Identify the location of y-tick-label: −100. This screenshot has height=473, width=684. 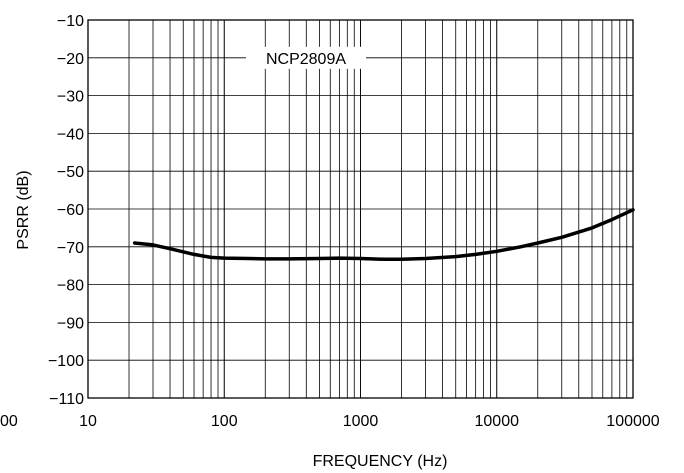
(66, 361).